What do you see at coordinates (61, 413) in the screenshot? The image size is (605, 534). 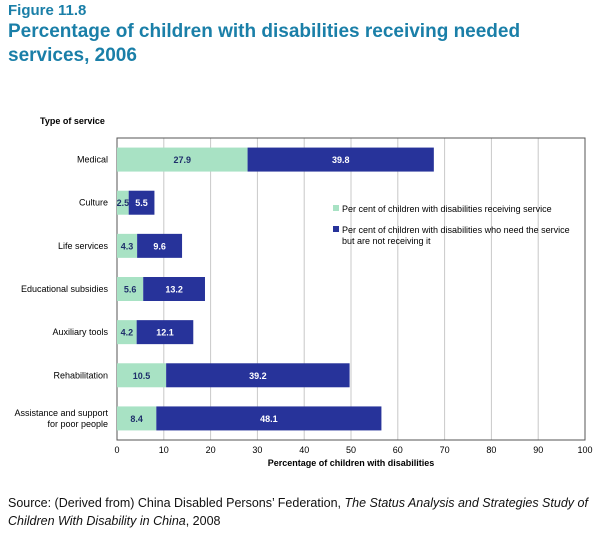 I see `category-label: Assistance and support` at bounding box center [61, 413].